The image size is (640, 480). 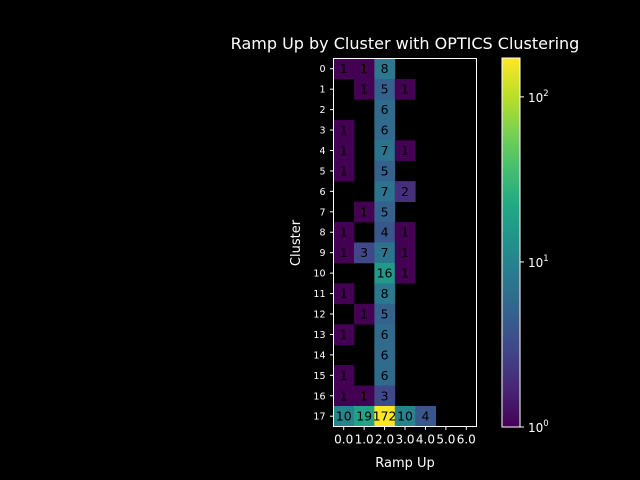 What do you see at coordinates (319, 417) in the screenshot?
I see `y-tick-label: 17` at bounding box center [319, 417].